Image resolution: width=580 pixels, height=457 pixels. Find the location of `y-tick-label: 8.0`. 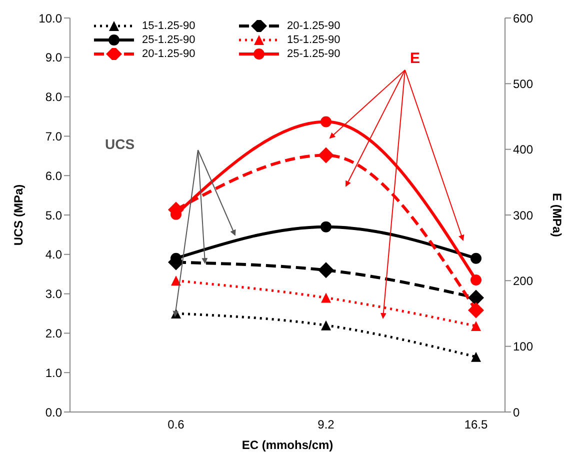

y-tick-label: 8.0 is located at coordinates (53, 97).